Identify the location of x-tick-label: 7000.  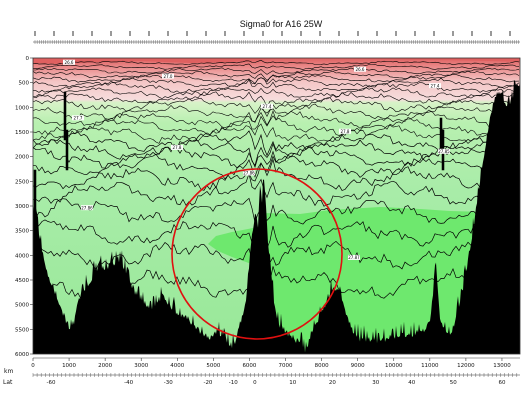
(286, 366).